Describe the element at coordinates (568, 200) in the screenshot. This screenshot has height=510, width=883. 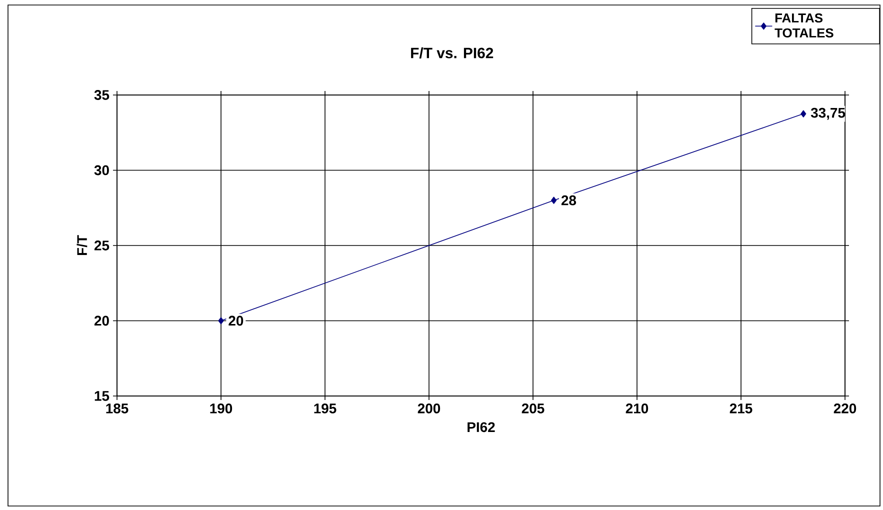
I see `data-label: 28` at that location.